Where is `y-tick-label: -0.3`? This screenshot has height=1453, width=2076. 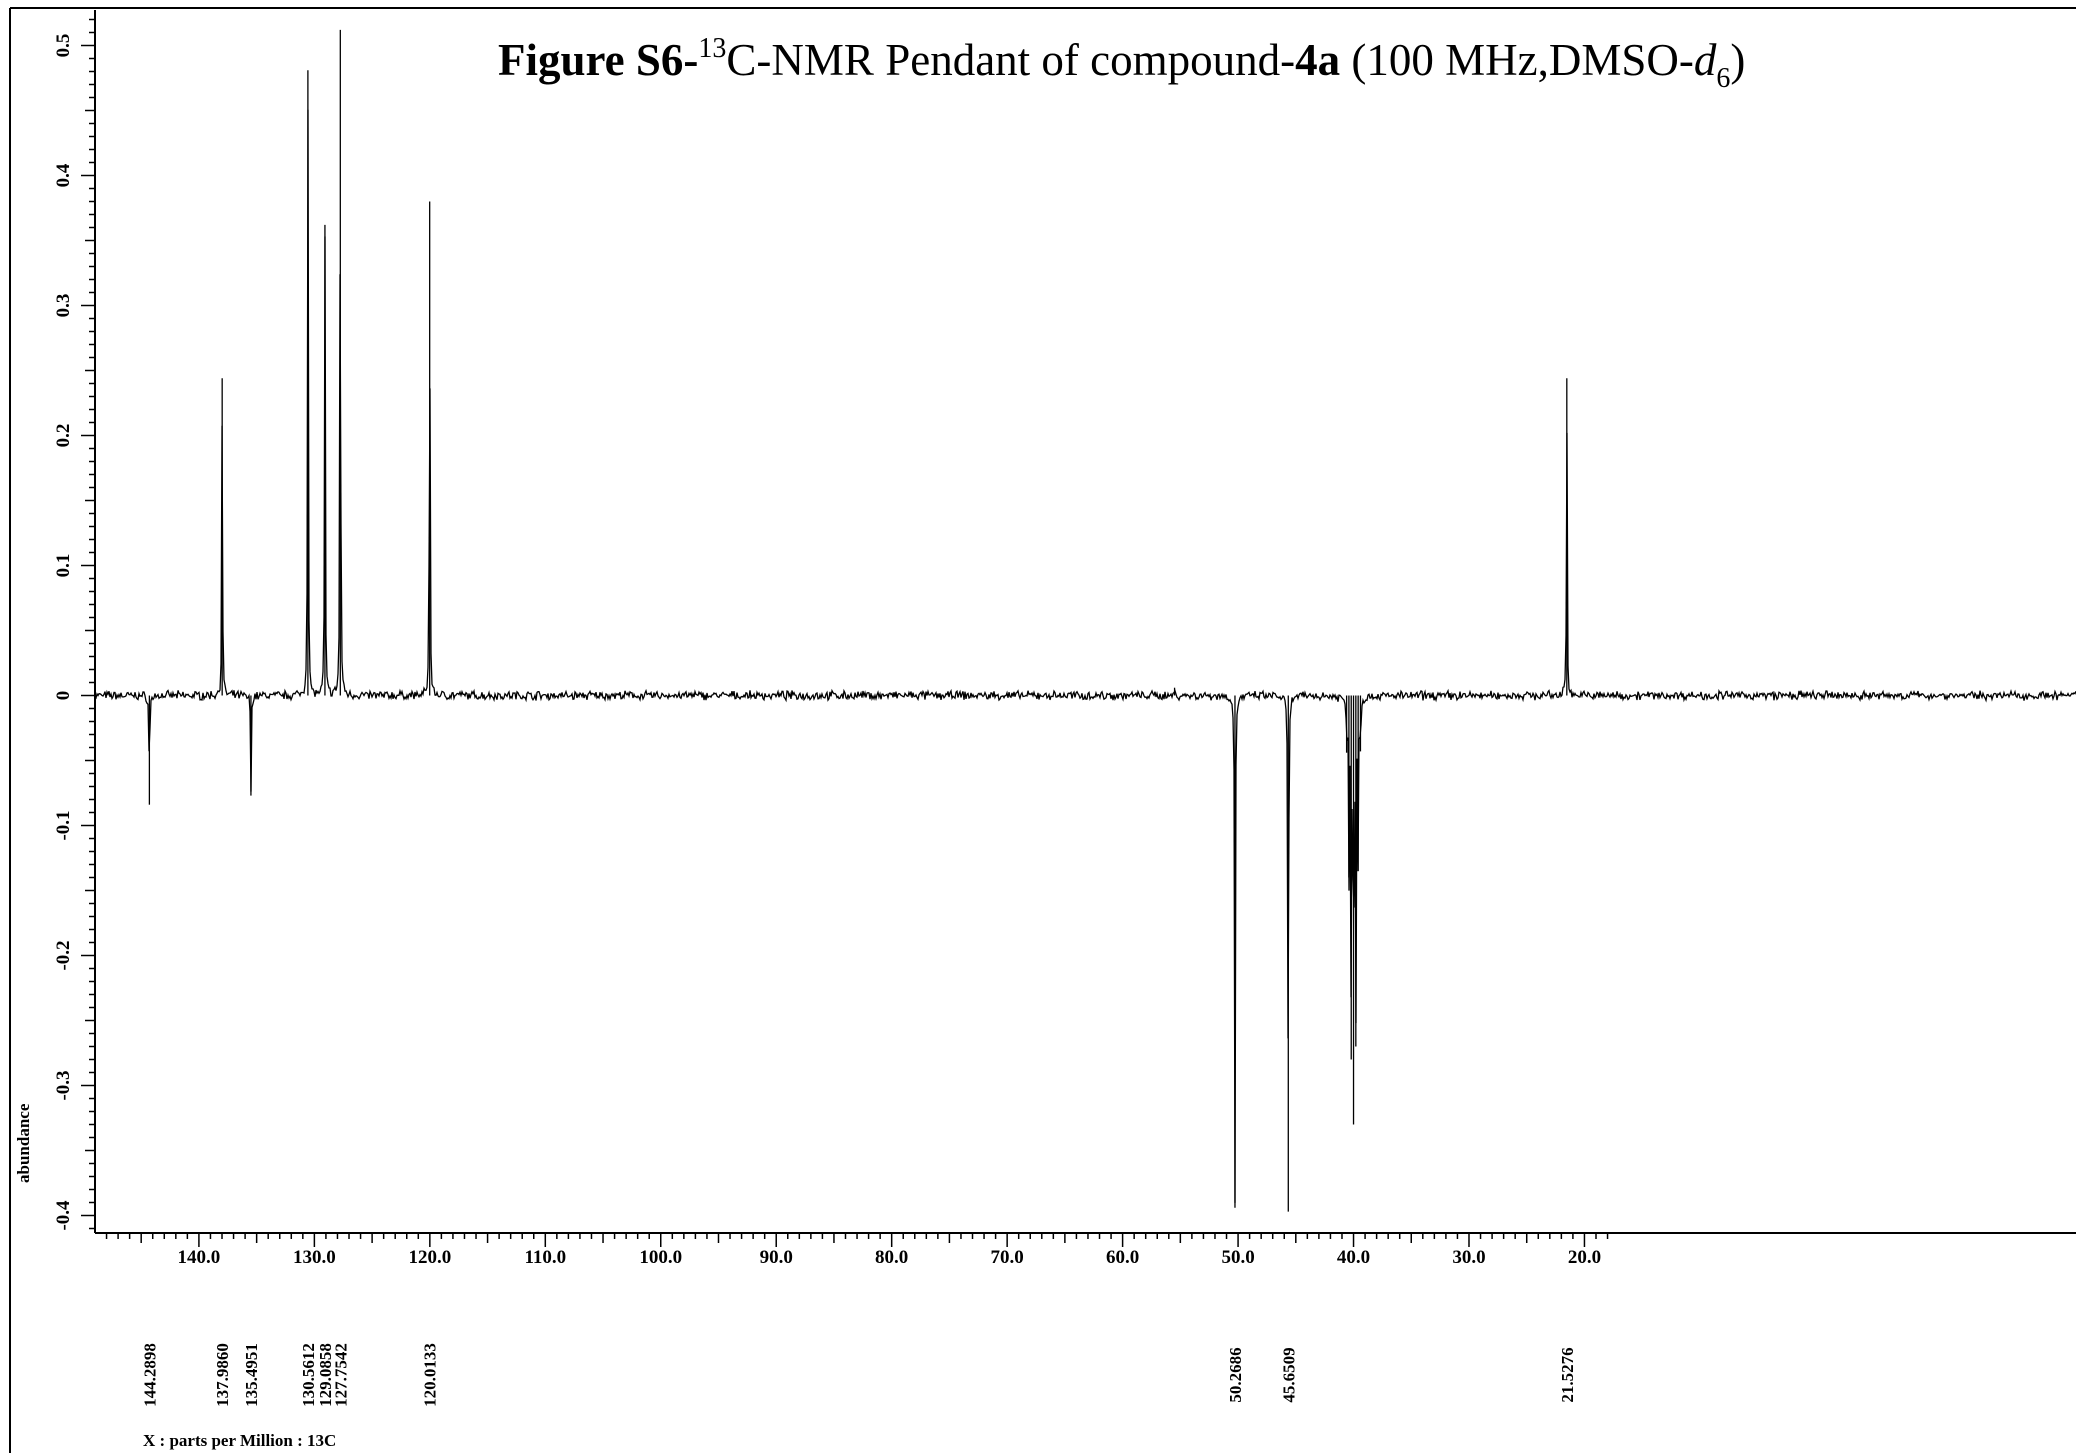 y-tick-label: -0.3 is located at coordinates (63, 1085).